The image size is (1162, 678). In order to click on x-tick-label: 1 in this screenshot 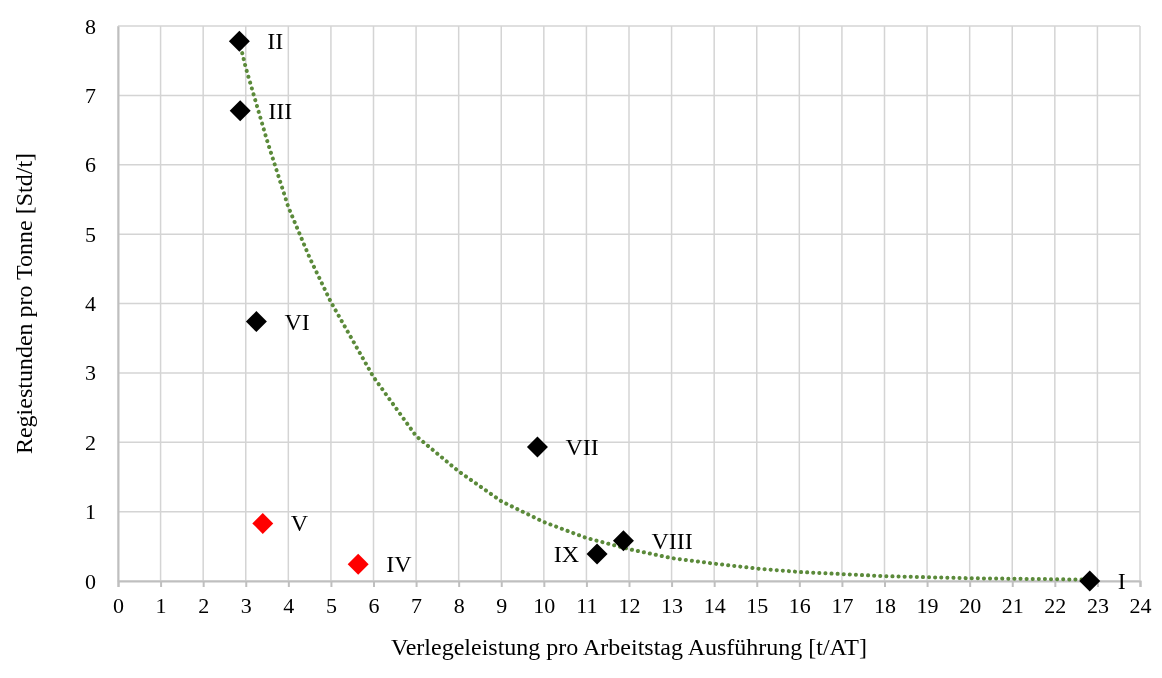, I will do `click(161, 605)`.